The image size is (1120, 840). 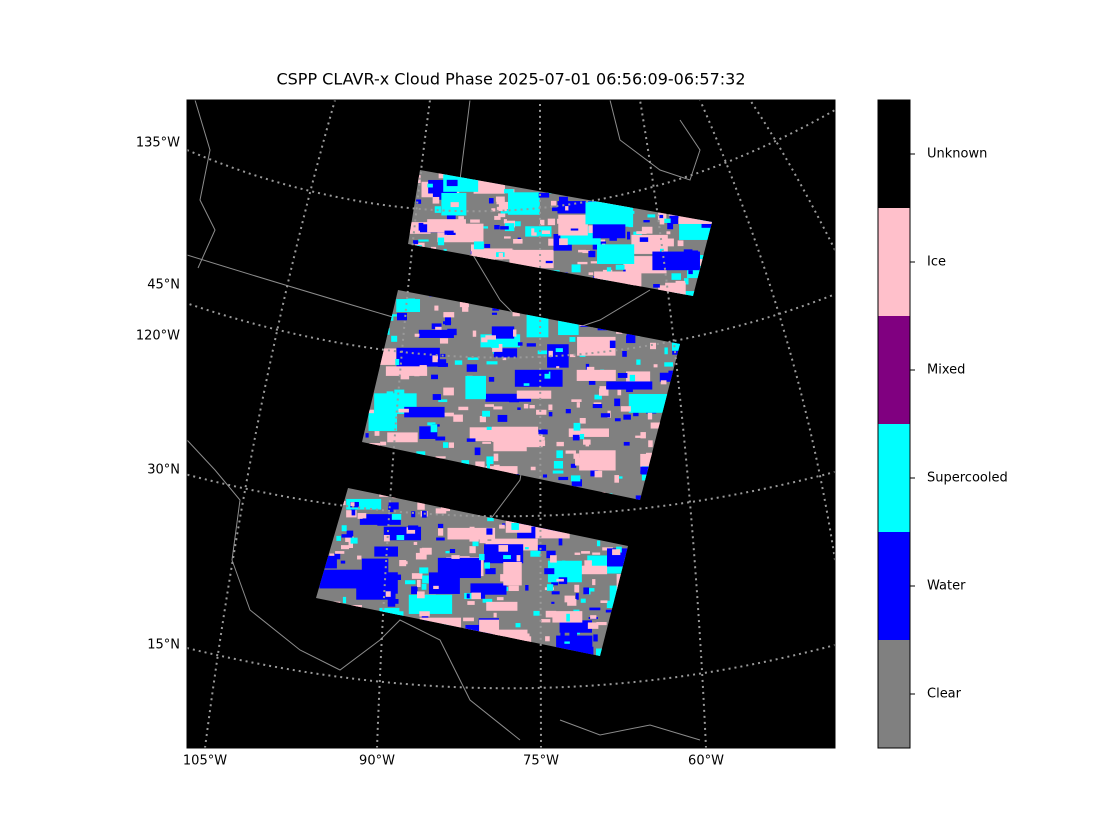 What do you see at coordinates (942, 424) in the screenshot?
I see `colorbar: Unknown Ice Mixed Supercooled Water Clear` at bounding box center [942, 424].